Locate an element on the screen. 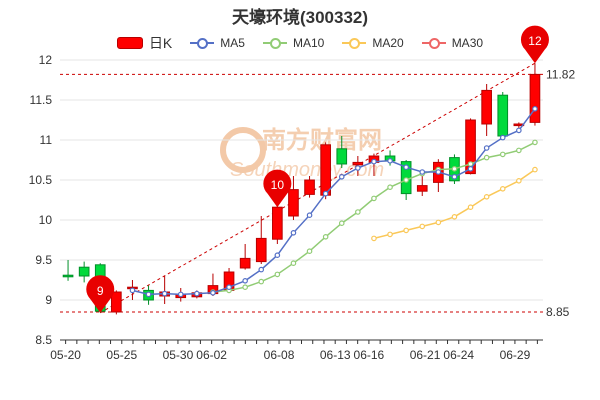 The height and width of the screenshot is (400, 600). pin-label: 10 is located at coordinates (278, 185).